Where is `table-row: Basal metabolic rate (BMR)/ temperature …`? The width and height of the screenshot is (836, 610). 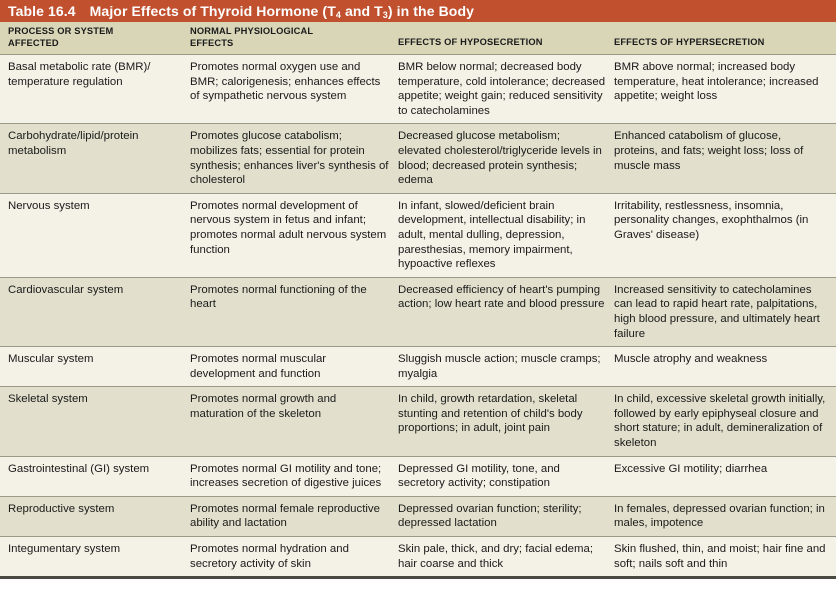 table-row: Basal metabolic rate (BMR)/ temperature … is located at coordinates (418, 89).